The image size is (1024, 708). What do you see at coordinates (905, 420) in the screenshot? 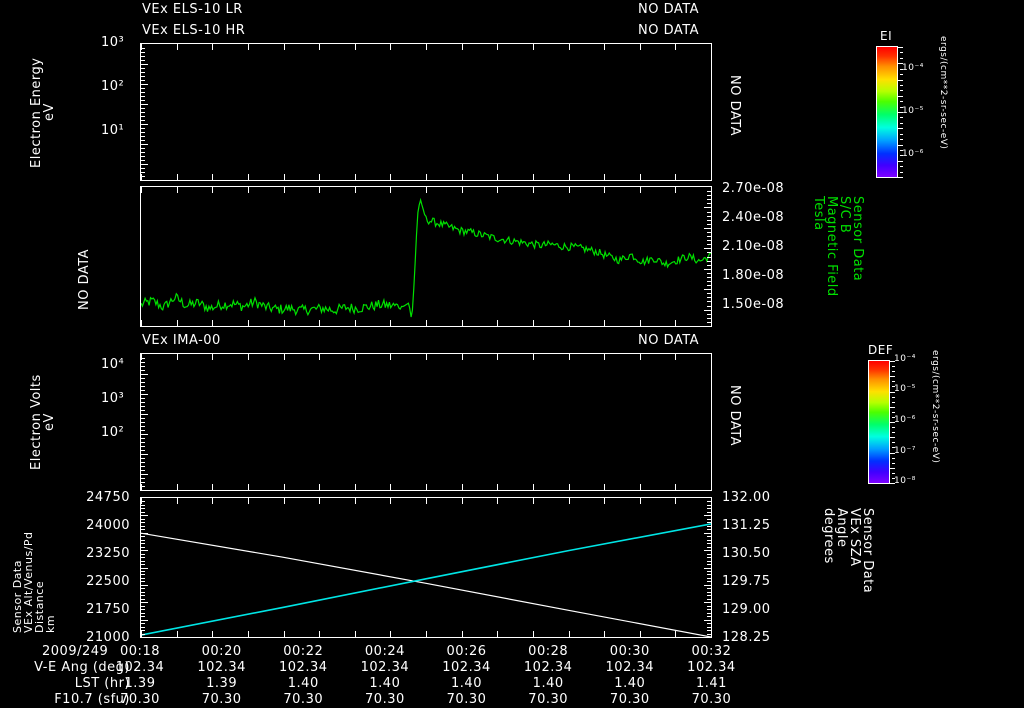
I see `colorbar-def-tick-2: 10⁻⁶` at bounding box center [905, 420].